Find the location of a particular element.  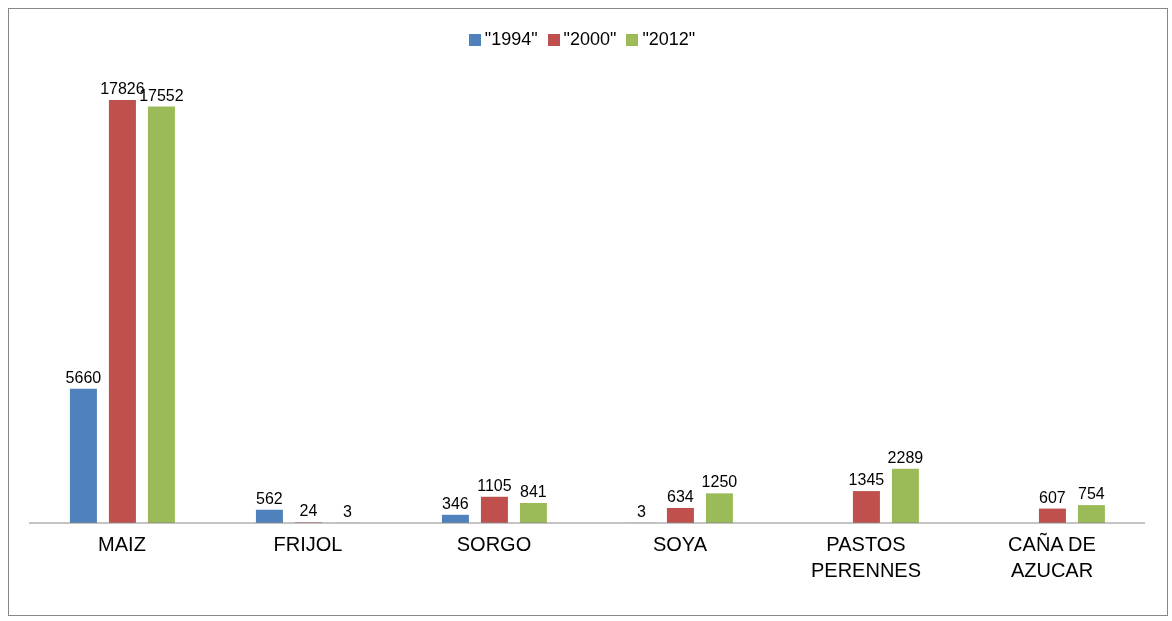

data-label: 607 is located at coordinates (1052, 497).